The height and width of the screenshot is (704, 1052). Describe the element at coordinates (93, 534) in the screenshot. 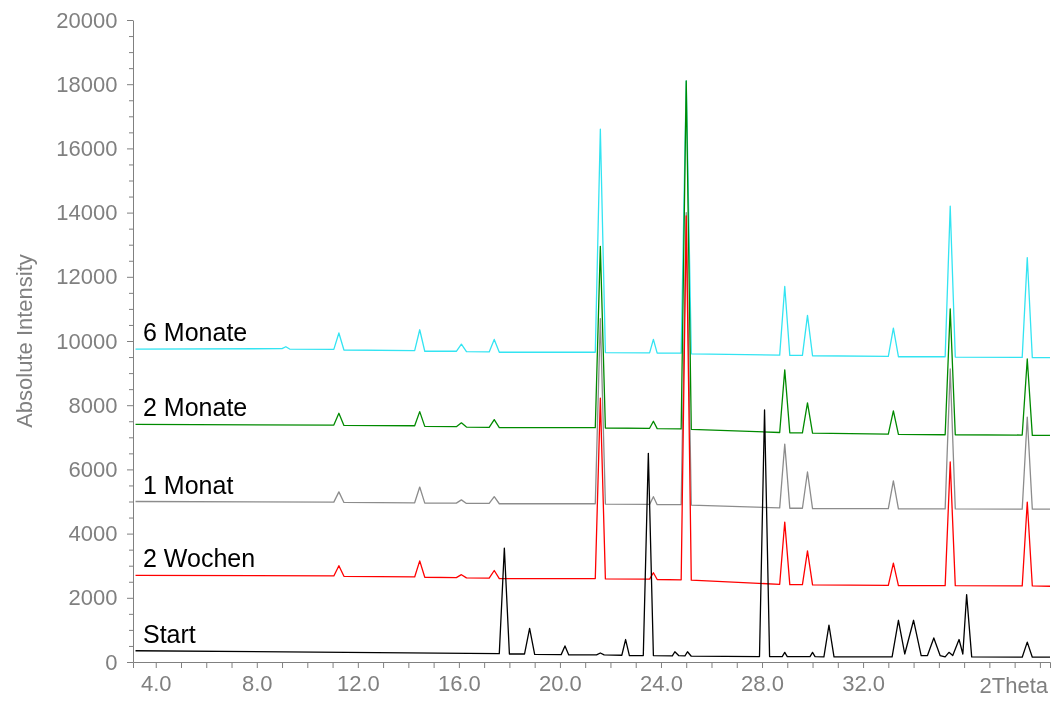

I see `y-tick-label: 4000` at that location.